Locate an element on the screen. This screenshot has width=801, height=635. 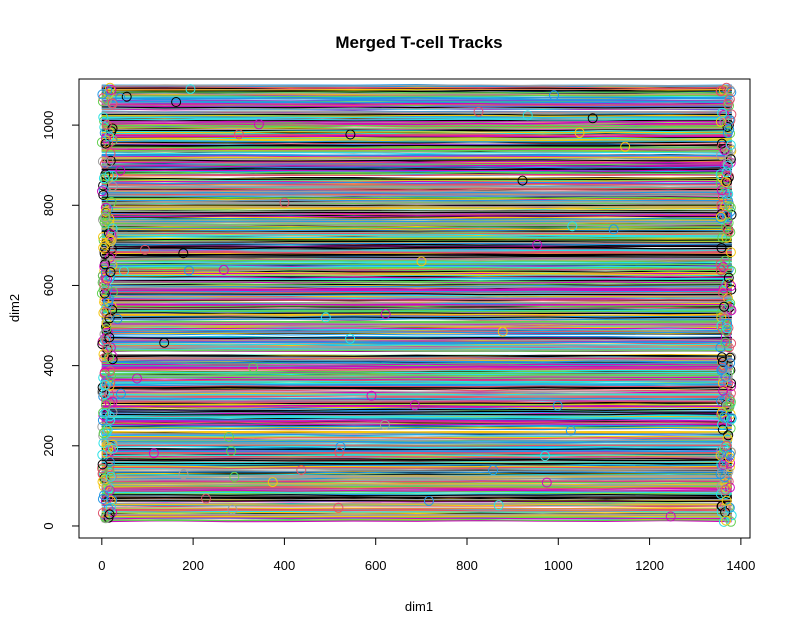
y-tick-label: 200 is located at coordinates (48, 446).